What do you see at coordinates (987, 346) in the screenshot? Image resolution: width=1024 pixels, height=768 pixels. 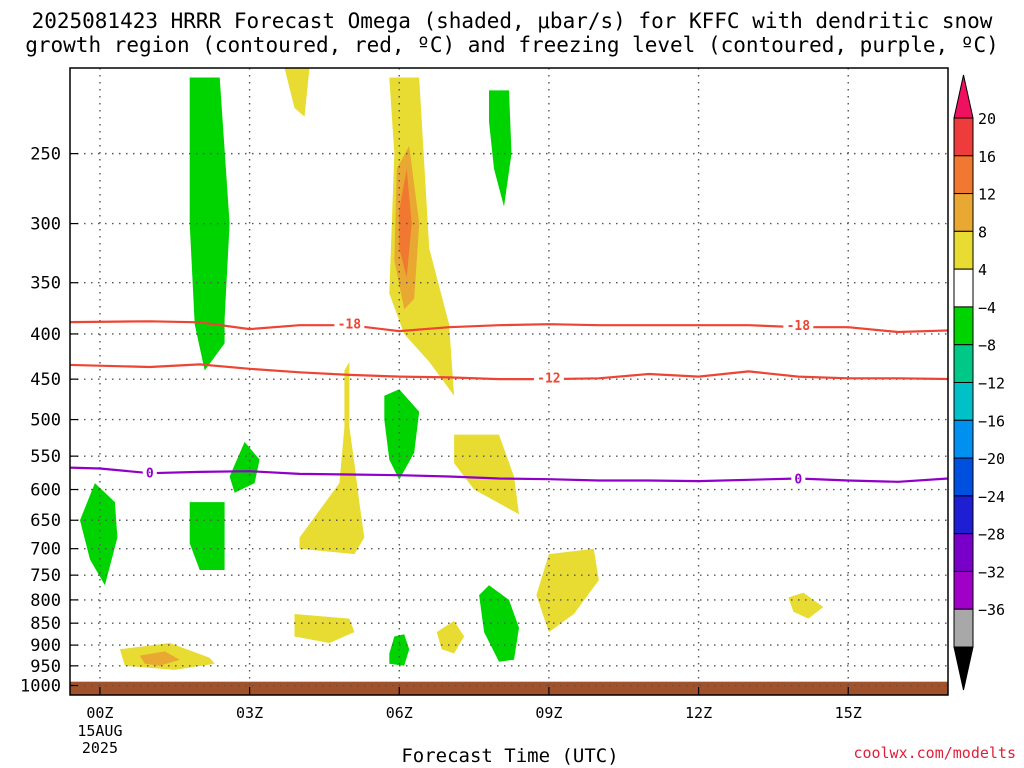 I see `colorbar-label-6: −8` at bounding box center [987, 346].